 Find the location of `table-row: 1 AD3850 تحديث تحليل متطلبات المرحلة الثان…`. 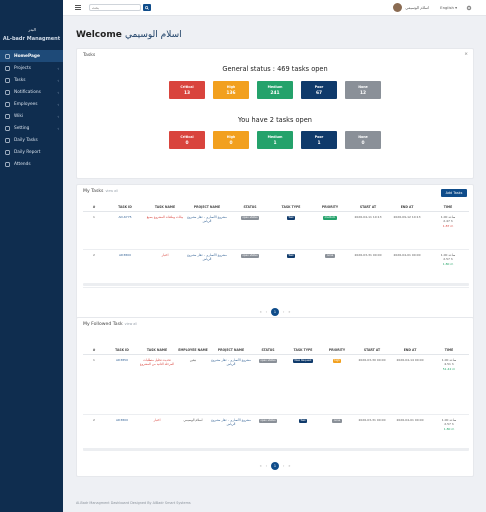

table-row: 1 AD3850 تحديث تحليل متطلبات المرحلة الثان… is located at coordinates (276, 384).